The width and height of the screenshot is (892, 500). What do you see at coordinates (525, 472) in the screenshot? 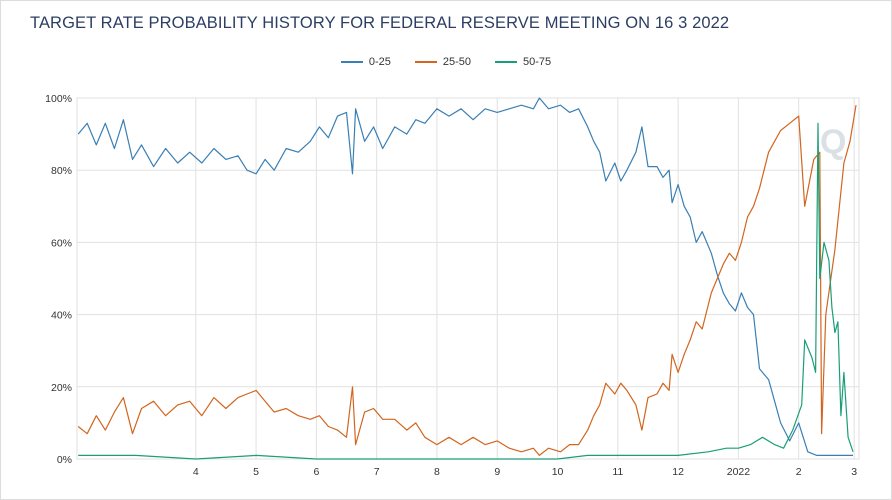
I see `x-axis: 4 5 6 7 8 9 10 11 12 2022 2 3` at bounding box center [525, 472].